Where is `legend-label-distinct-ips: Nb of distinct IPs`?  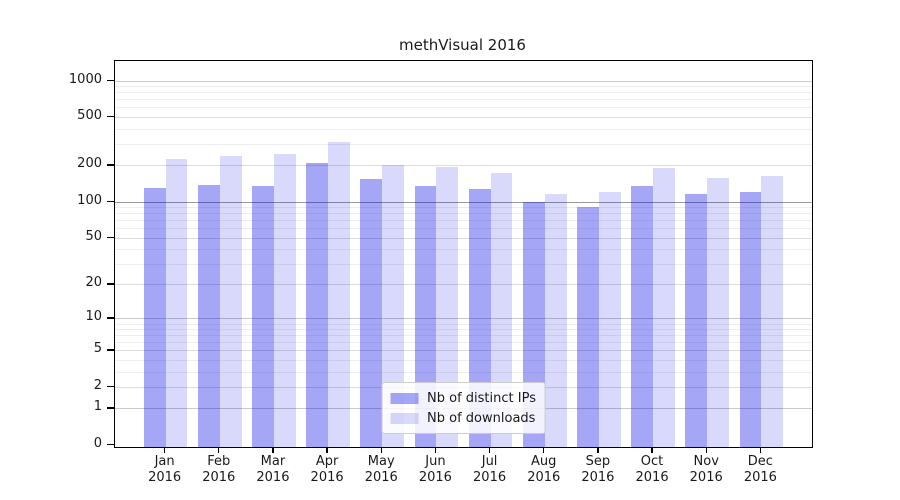
legend-label-distinct-ips: Nb of distinct IPs is located at coordinates (481, 398).